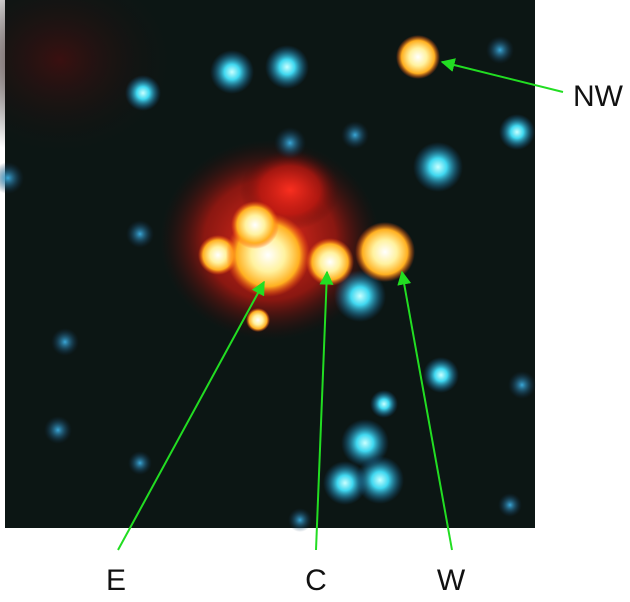  What do you see at coordinates (425, 410) in the screenshot?
I see `arrow-w` at bounding box center [425, 410].